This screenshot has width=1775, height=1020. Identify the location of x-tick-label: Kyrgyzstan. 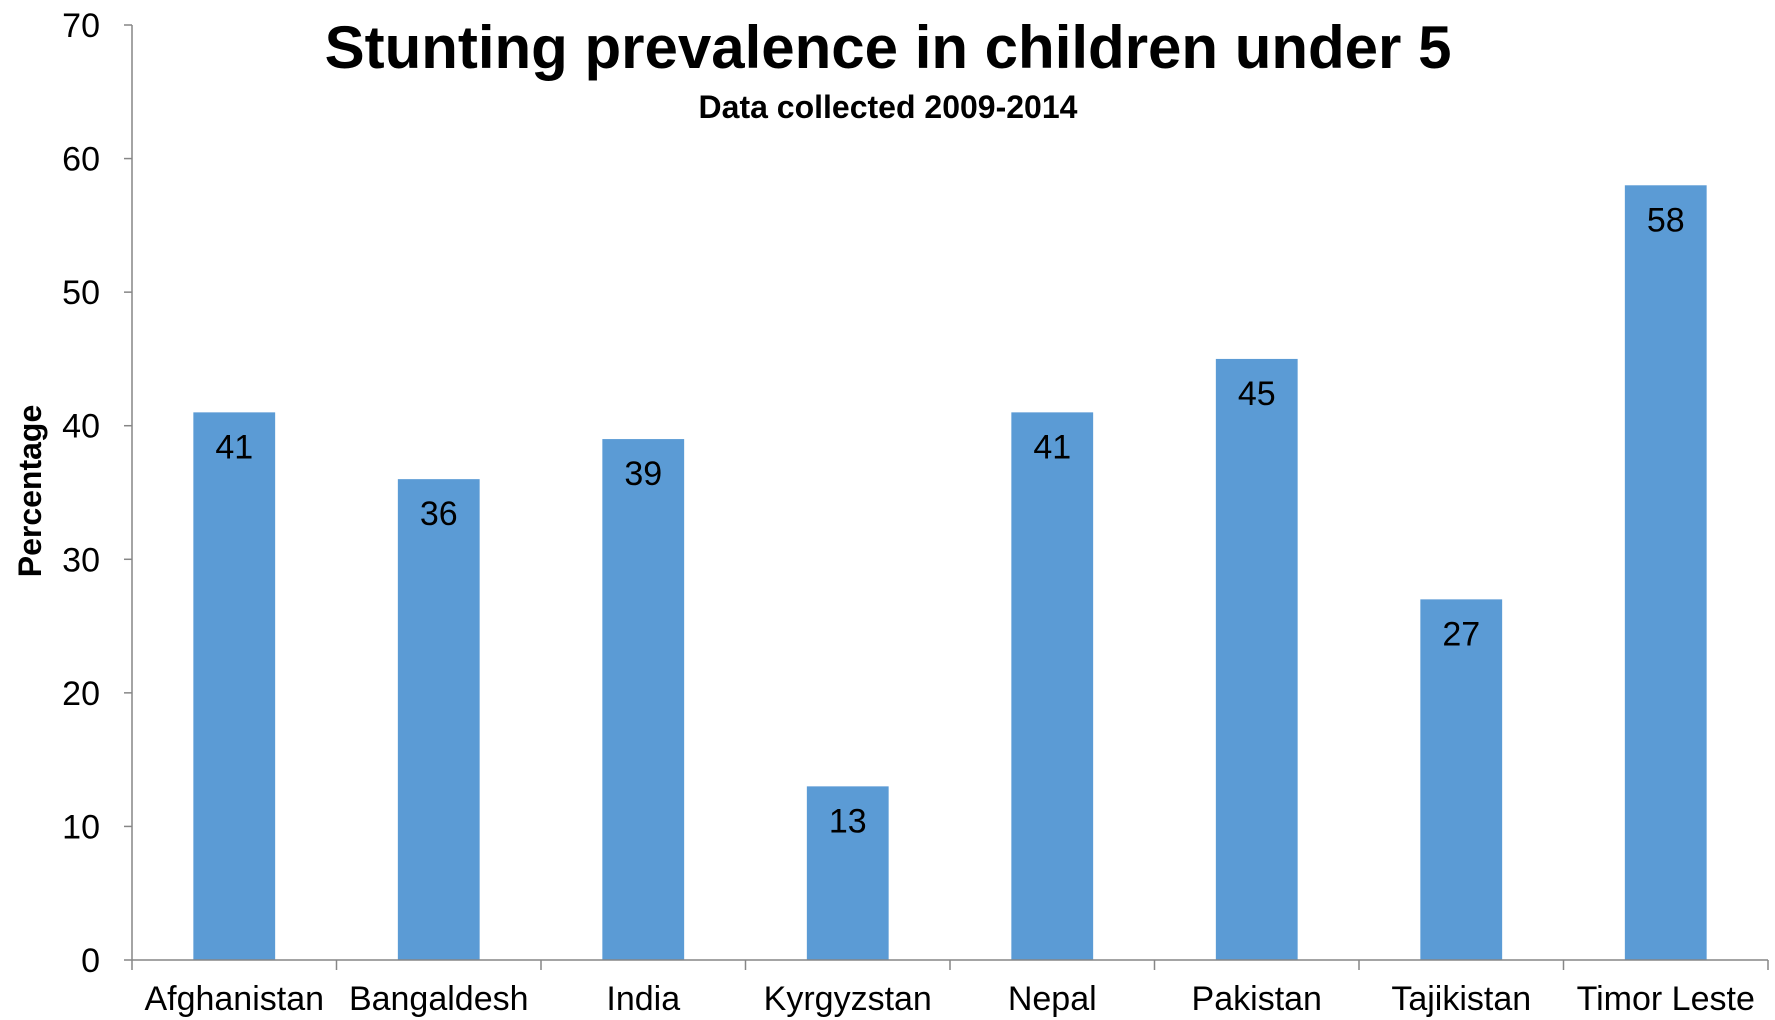
(848, 999).